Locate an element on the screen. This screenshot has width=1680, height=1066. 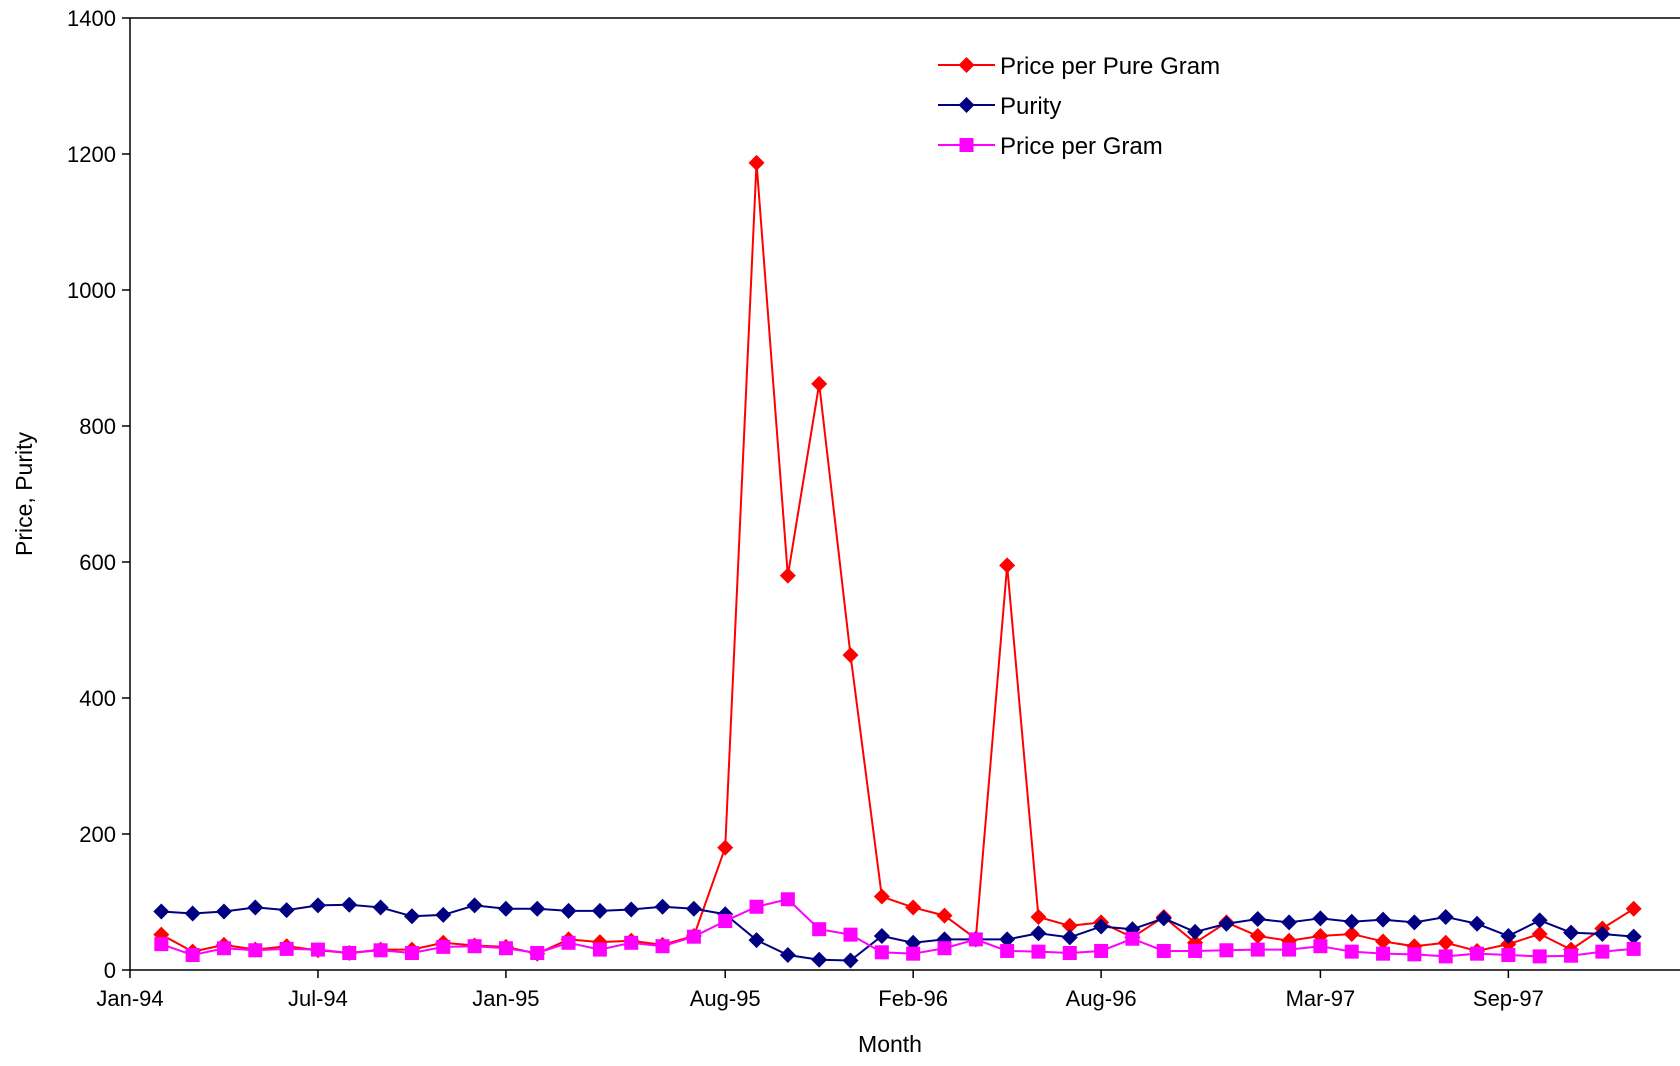
x-axis-title: Month is located at coordinates (890, 1044).